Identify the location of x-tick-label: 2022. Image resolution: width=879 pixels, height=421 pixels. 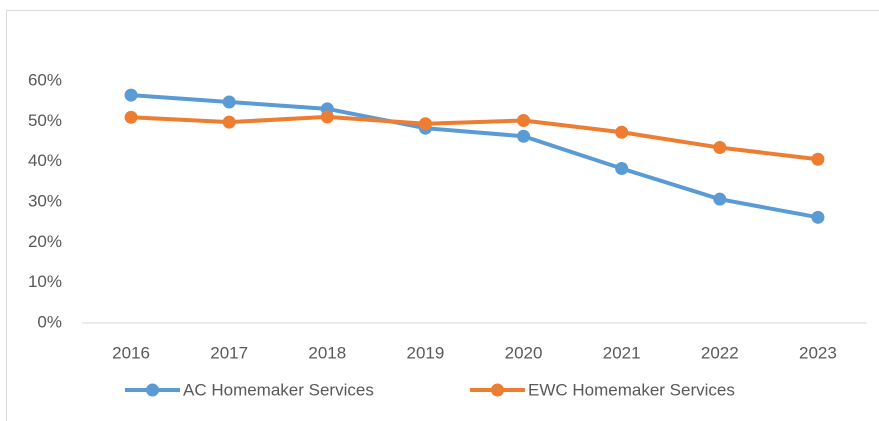
(720, 352).